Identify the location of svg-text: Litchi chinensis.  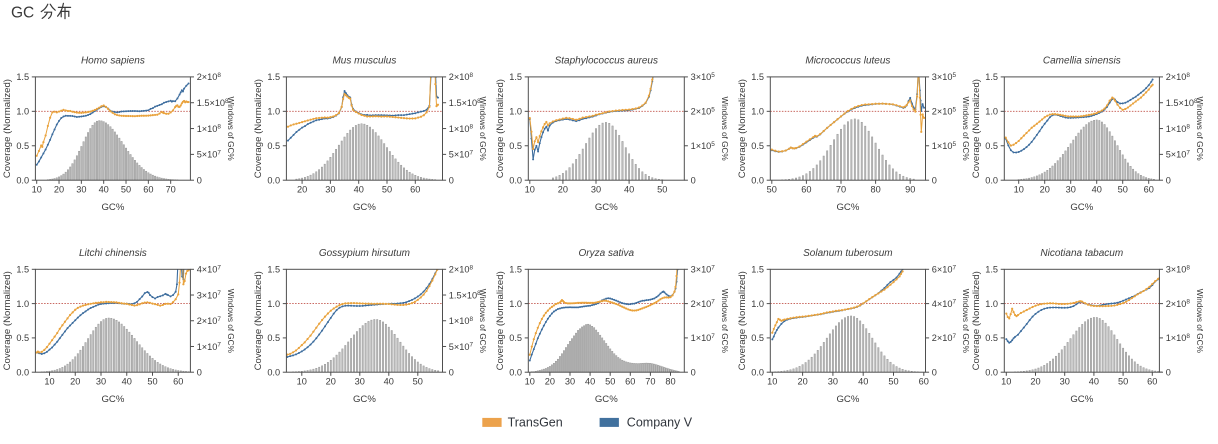
(113, 253).